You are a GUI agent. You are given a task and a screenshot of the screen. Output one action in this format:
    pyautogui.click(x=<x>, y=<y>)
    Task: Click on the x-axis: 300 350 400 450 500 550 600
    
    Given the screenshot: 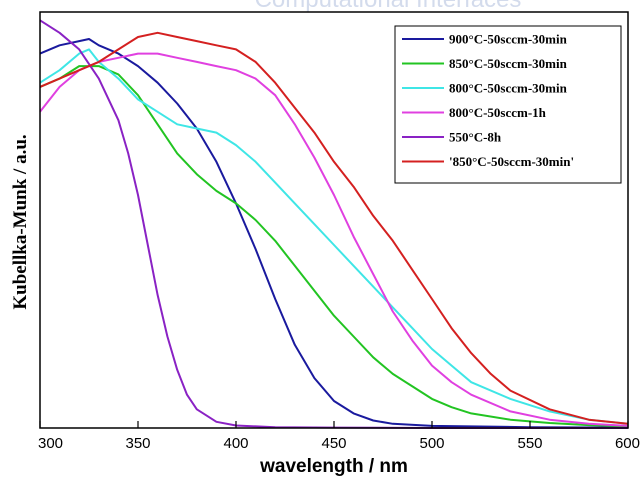 What is the action you would take?
    pyautogui.click(x=339, y=436)
    